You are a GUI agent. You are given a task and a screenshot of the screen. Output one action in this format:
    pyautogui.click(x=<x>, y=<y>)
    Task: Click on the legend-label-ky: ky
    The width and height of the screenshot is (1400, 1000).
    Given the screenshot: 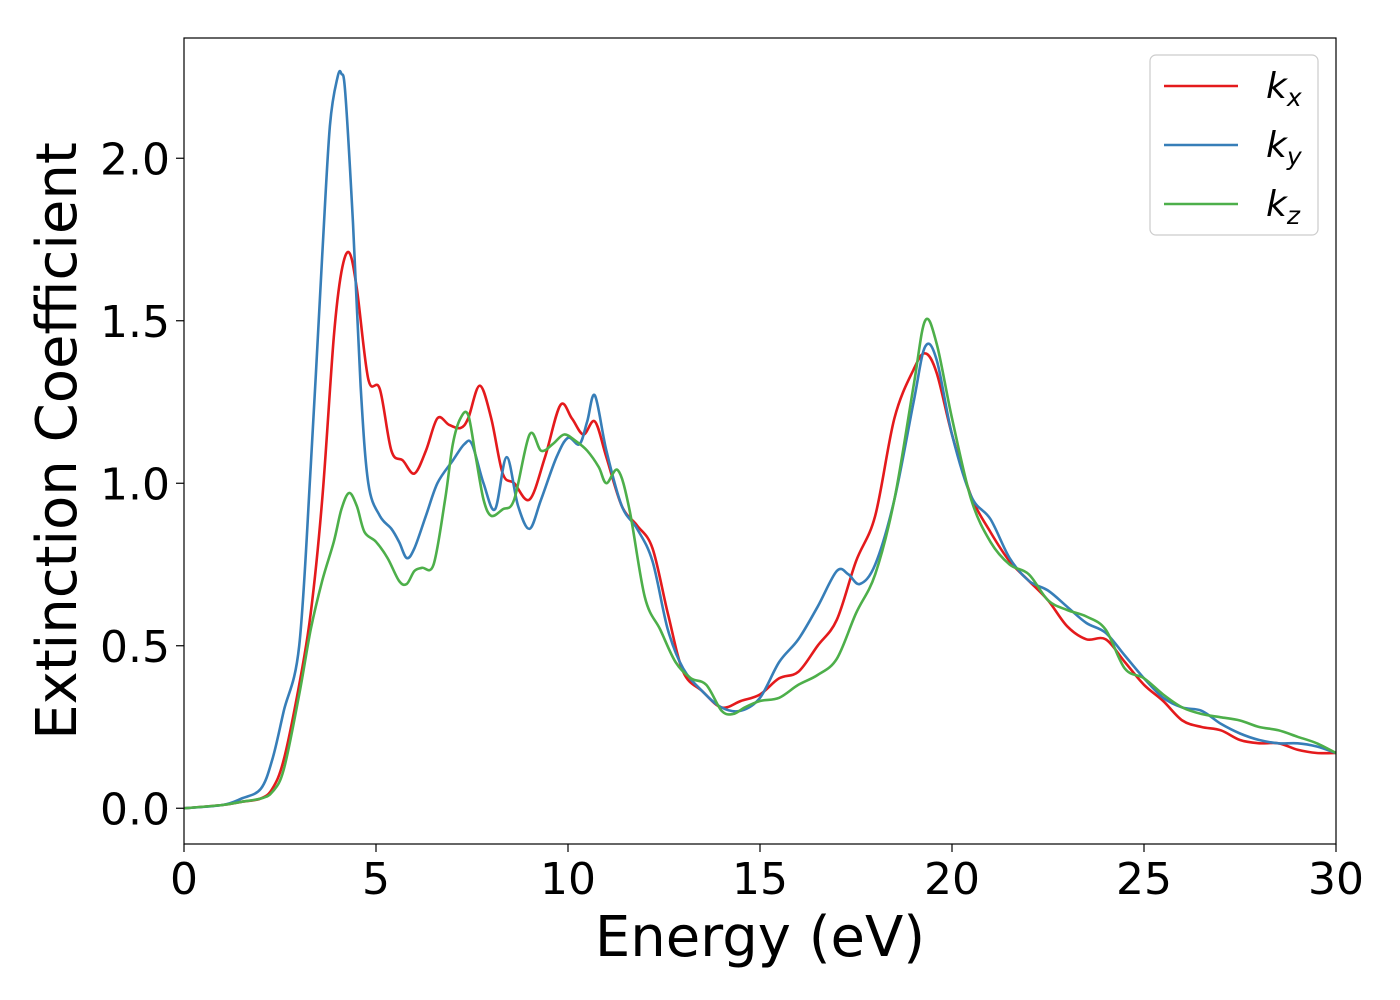 What is the action you would take?
    pyautogui.click(x=1284, y=148)
    